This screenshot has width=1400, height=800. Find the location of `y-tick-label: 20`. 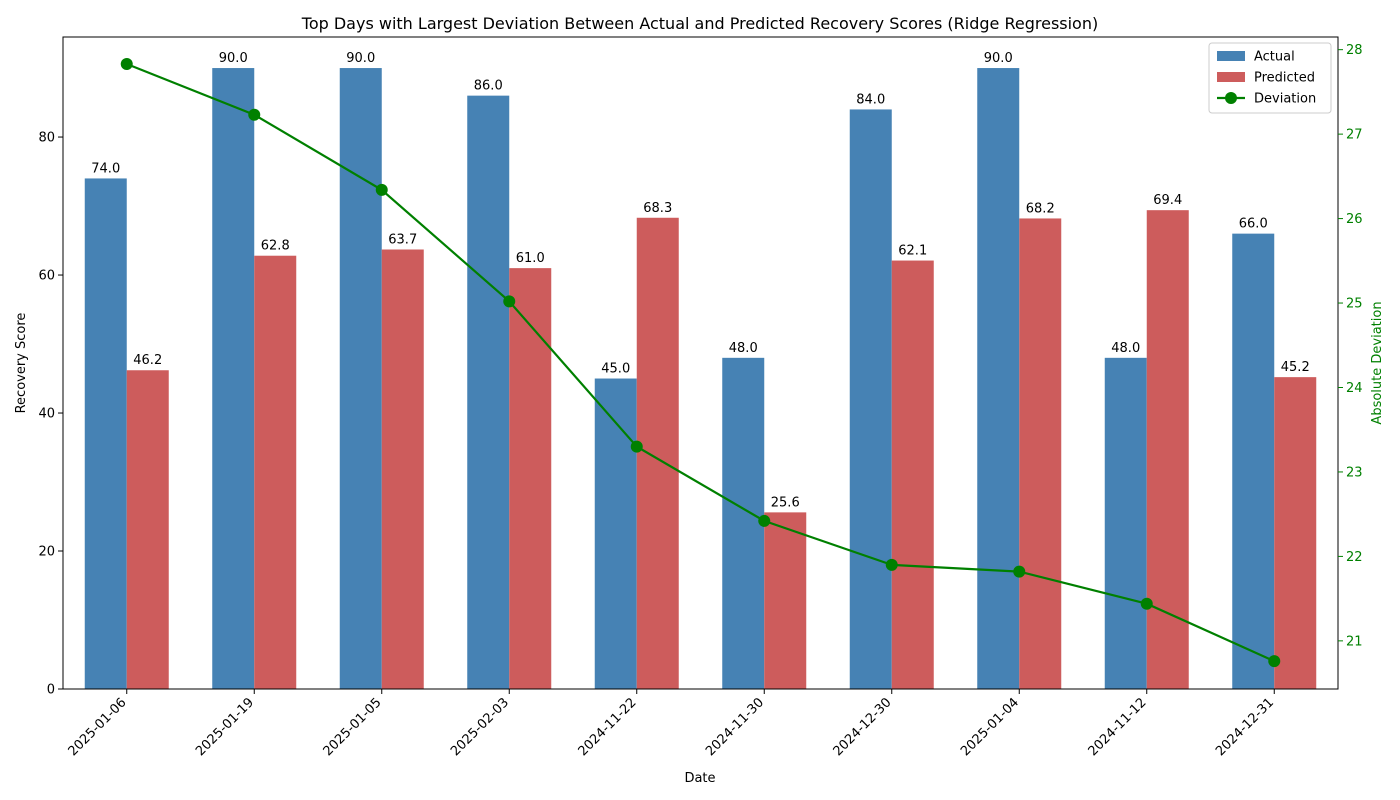

y-tick-label: 20 is located at coordinates (46, 552).